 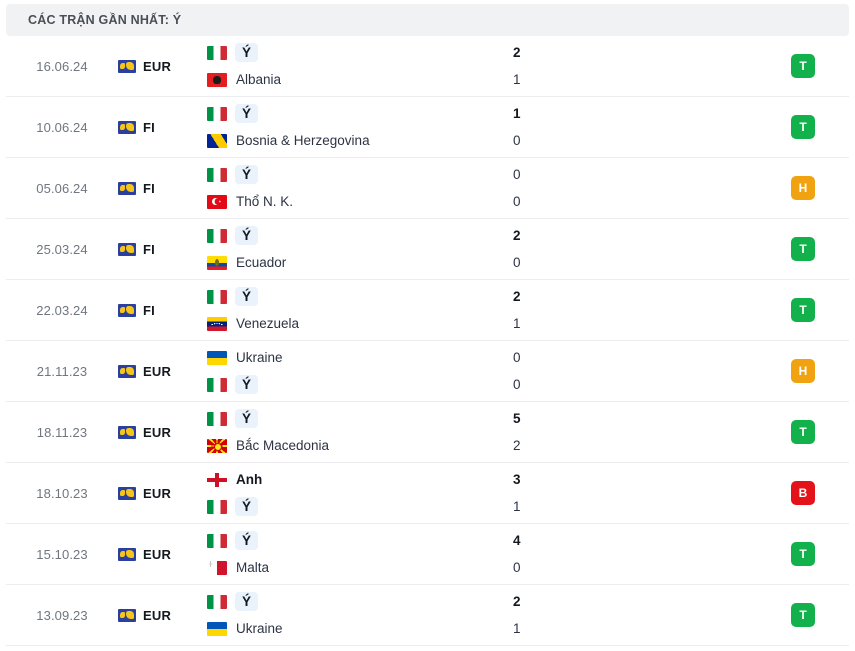 I want to click on team-name: Anh, so click(x=249, y=479).